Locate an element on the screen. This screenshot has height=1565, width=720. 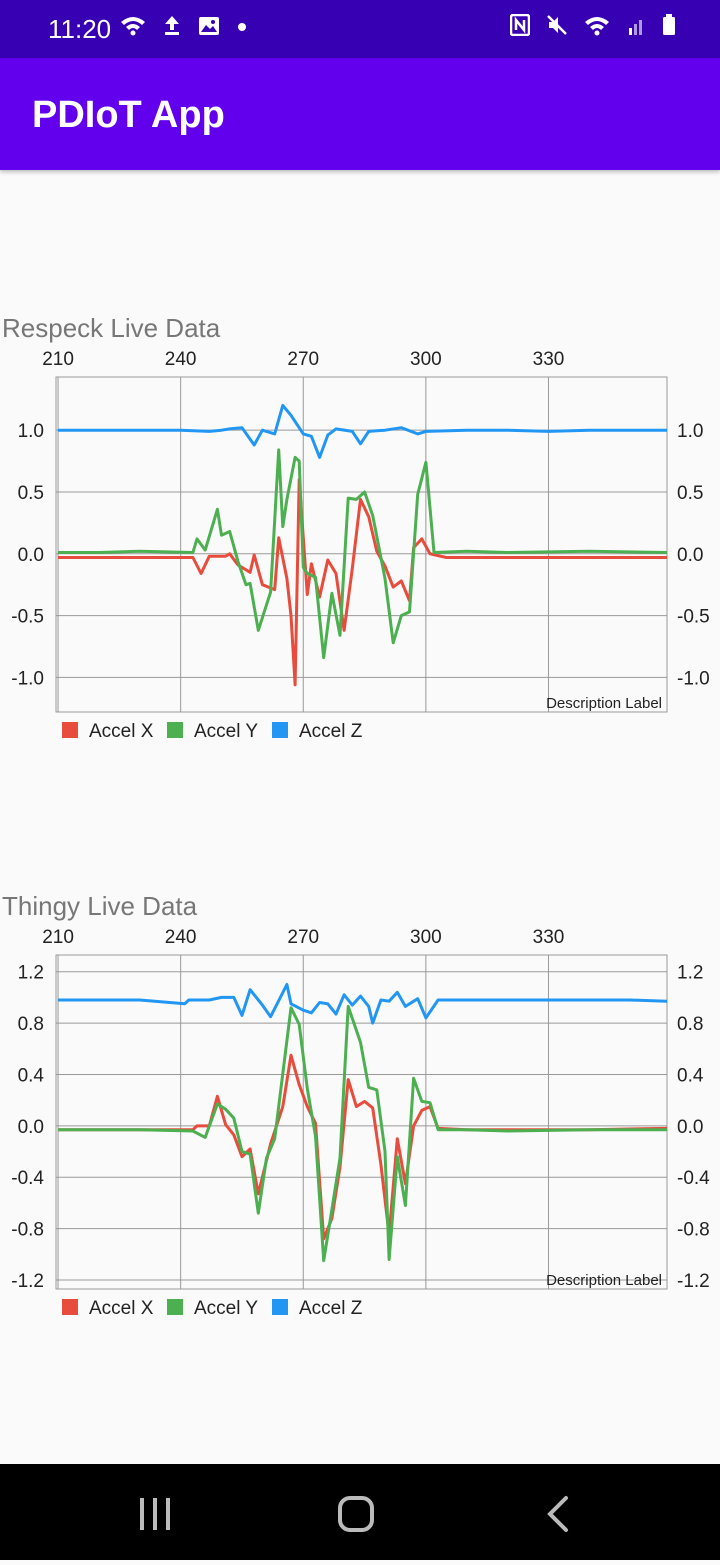
navigation-bar is located at coordinates (360, 1512).